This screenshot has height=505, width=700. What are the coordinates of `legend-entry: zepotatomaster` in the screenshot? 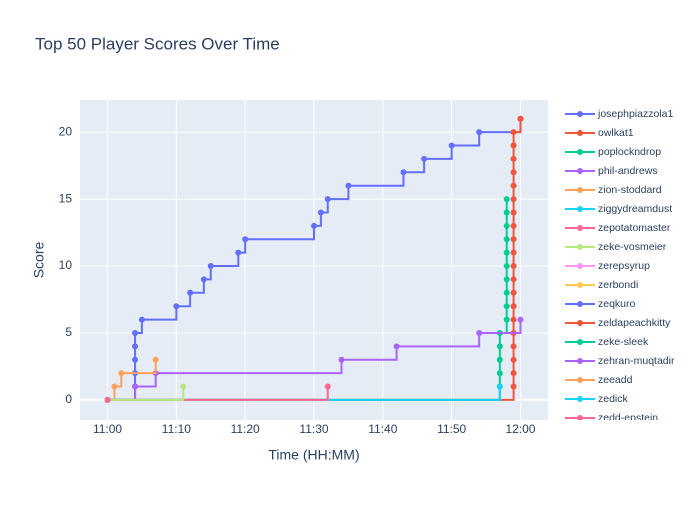 It's located at (618, 228).